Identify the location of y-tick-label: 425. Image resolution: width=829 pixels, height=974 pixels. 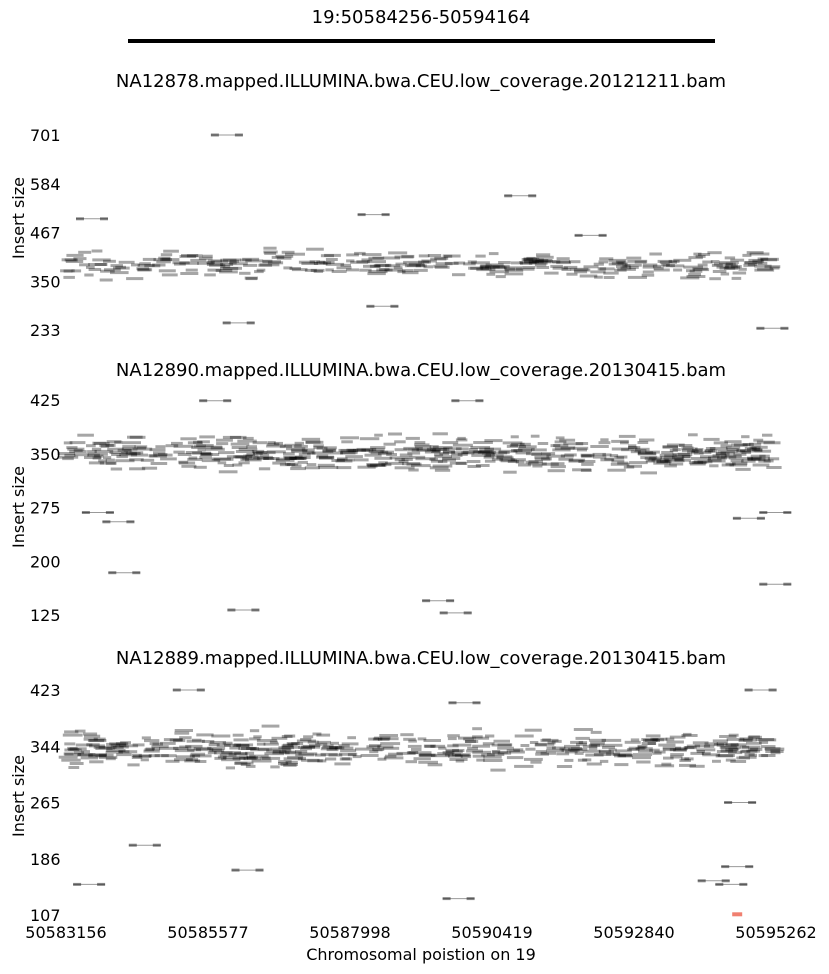
(45, 400).